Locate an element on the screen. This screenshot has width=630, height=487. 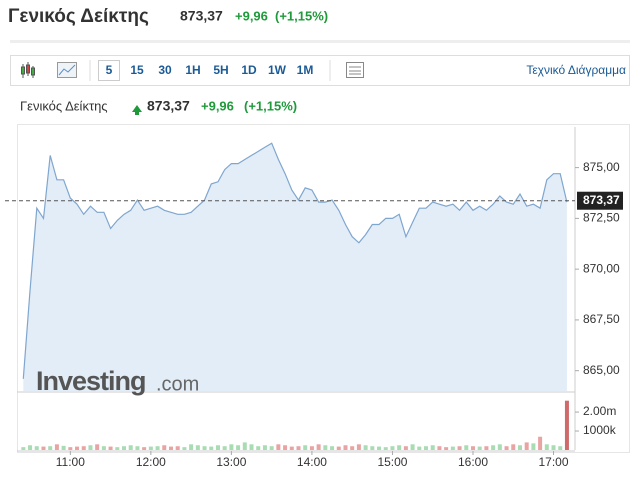
interval-button: 1M is located at coordinates (305, 70).